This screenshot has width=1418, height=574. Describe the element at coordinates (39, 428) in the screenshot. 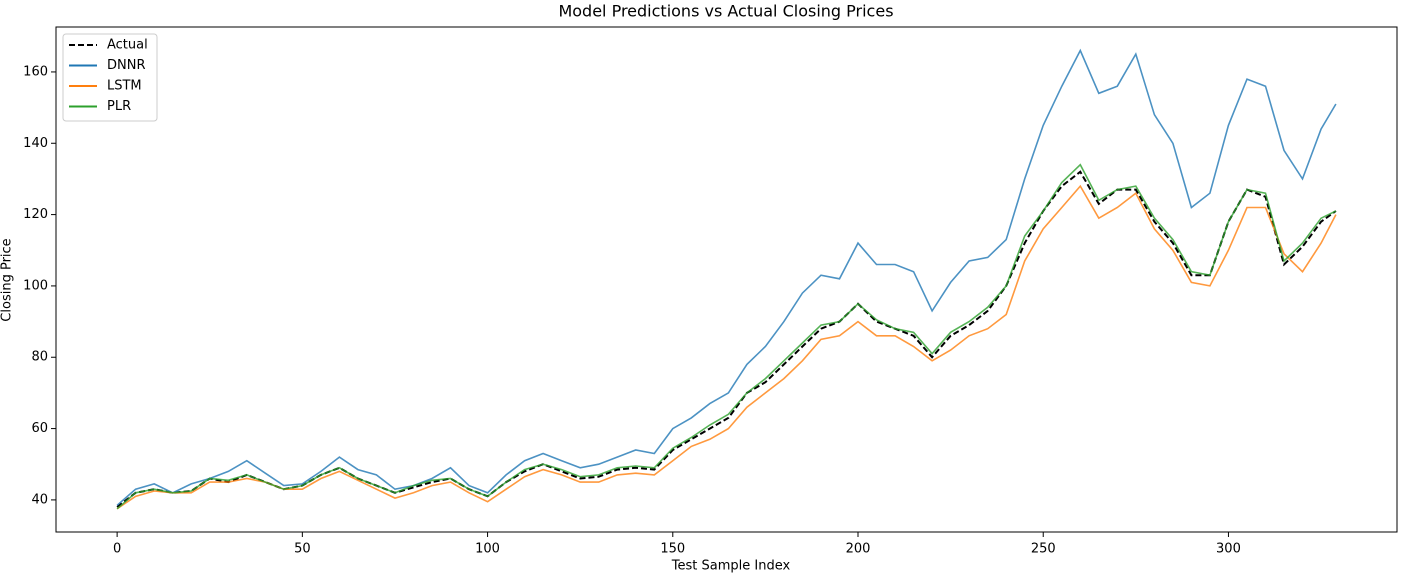

I see `y-tick-label: 60` at that location.